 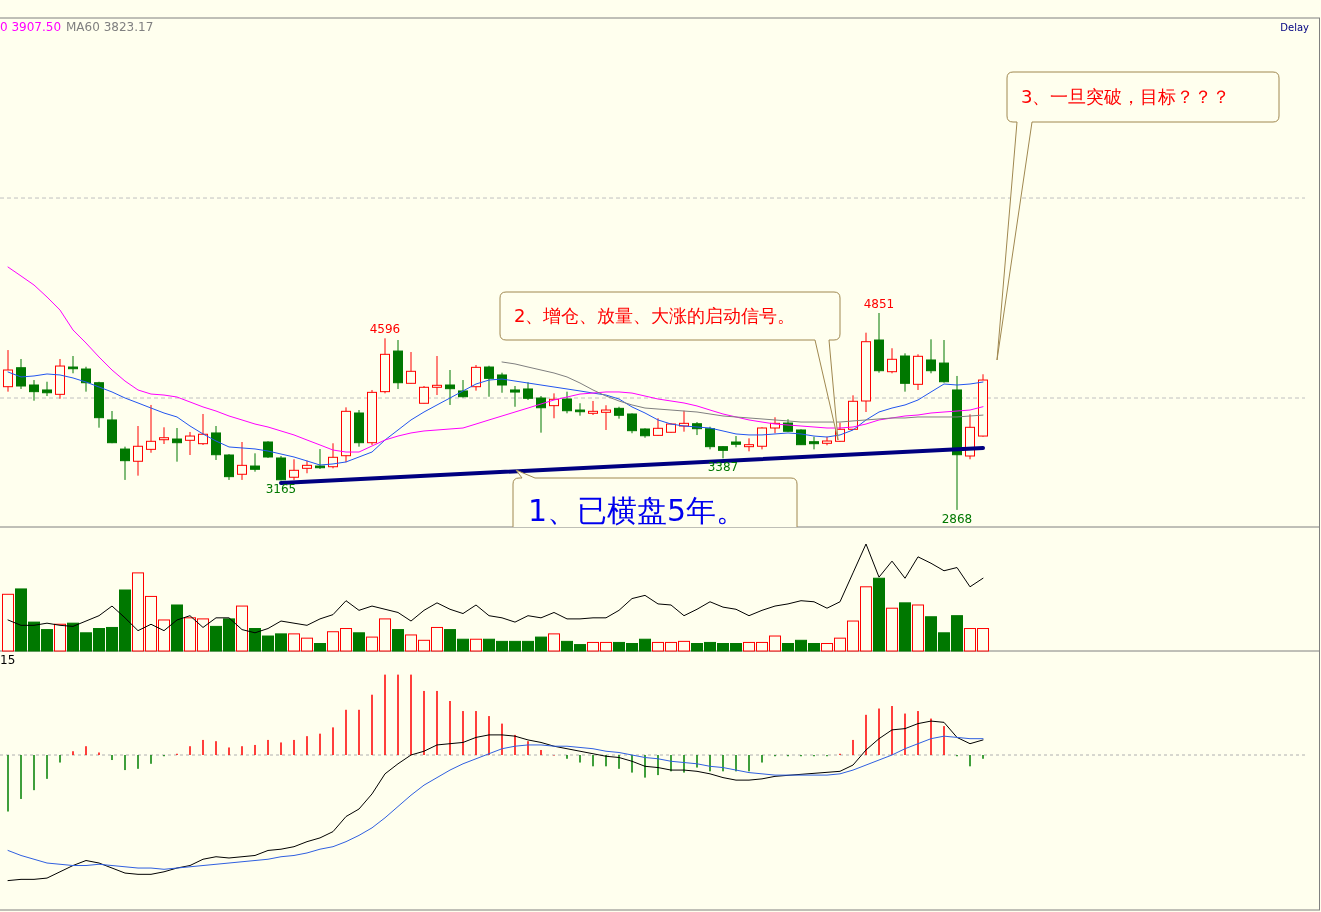 I want to click on text: Delay, so click(x=1295, y=27).